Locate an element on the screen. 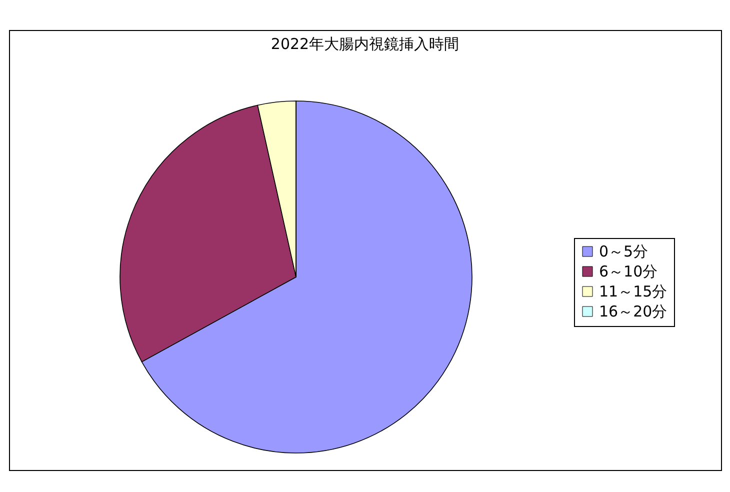 Image resolution: width=730 pixels, height=492 pixels. legend-label: 16～20分 is located at coordinates (633, 311).